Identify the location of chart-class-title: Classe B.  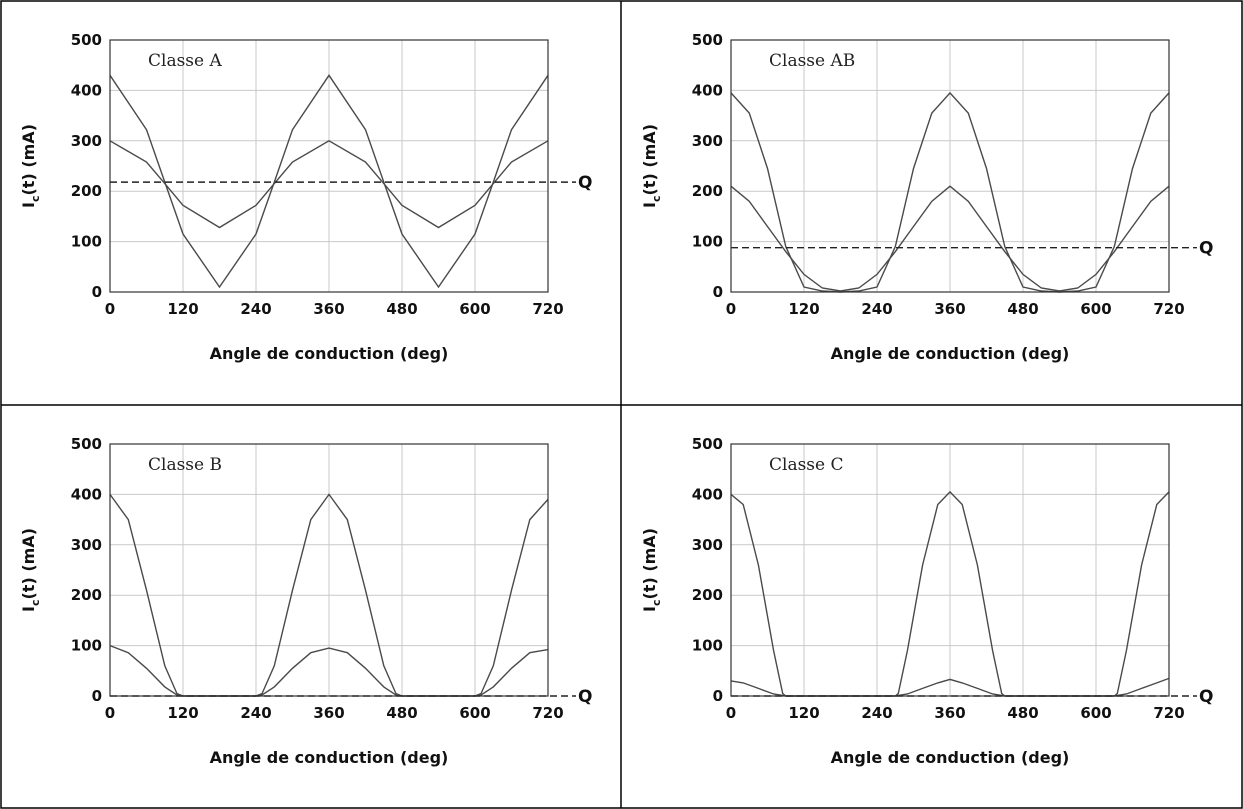
(185, 465).